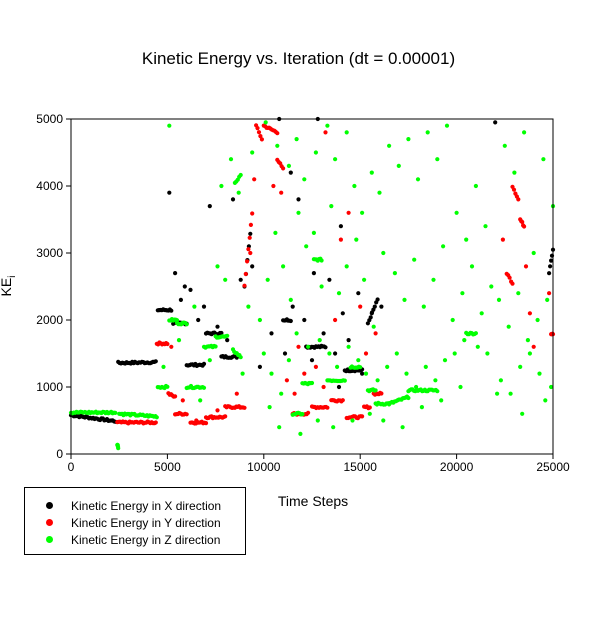  Describe the element at coordinates (49, 186) in the screenshot. I see `y-tick-label: 4000` at that location.